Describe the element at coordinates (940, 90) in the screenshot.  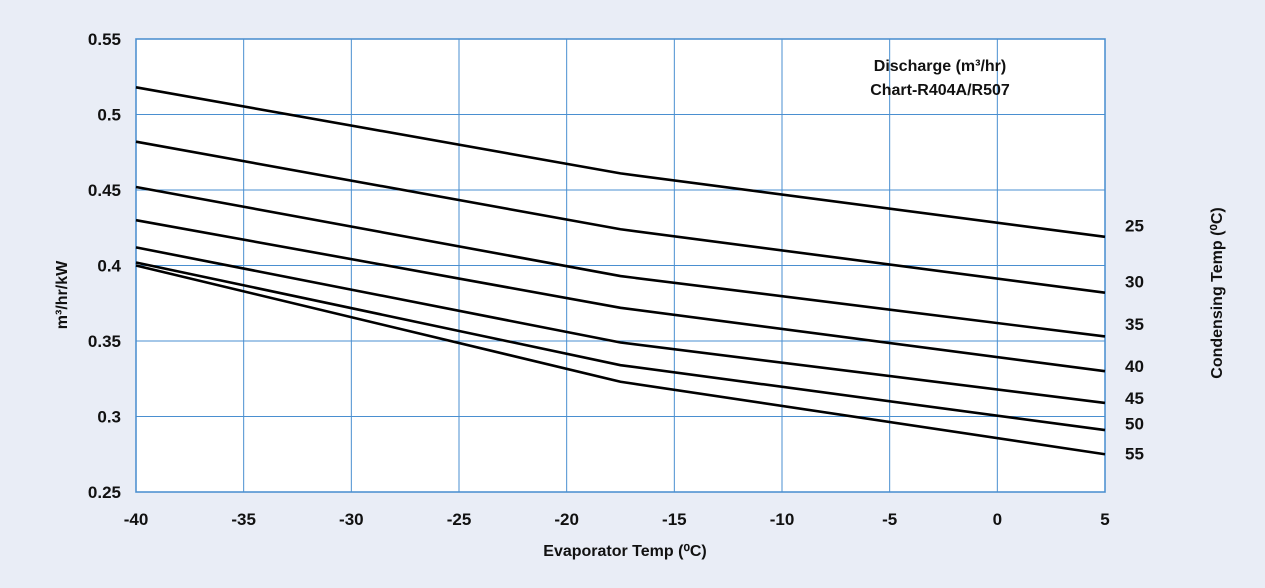
I see `chart-title-line-2: Chart-R404A/R507` at that location.